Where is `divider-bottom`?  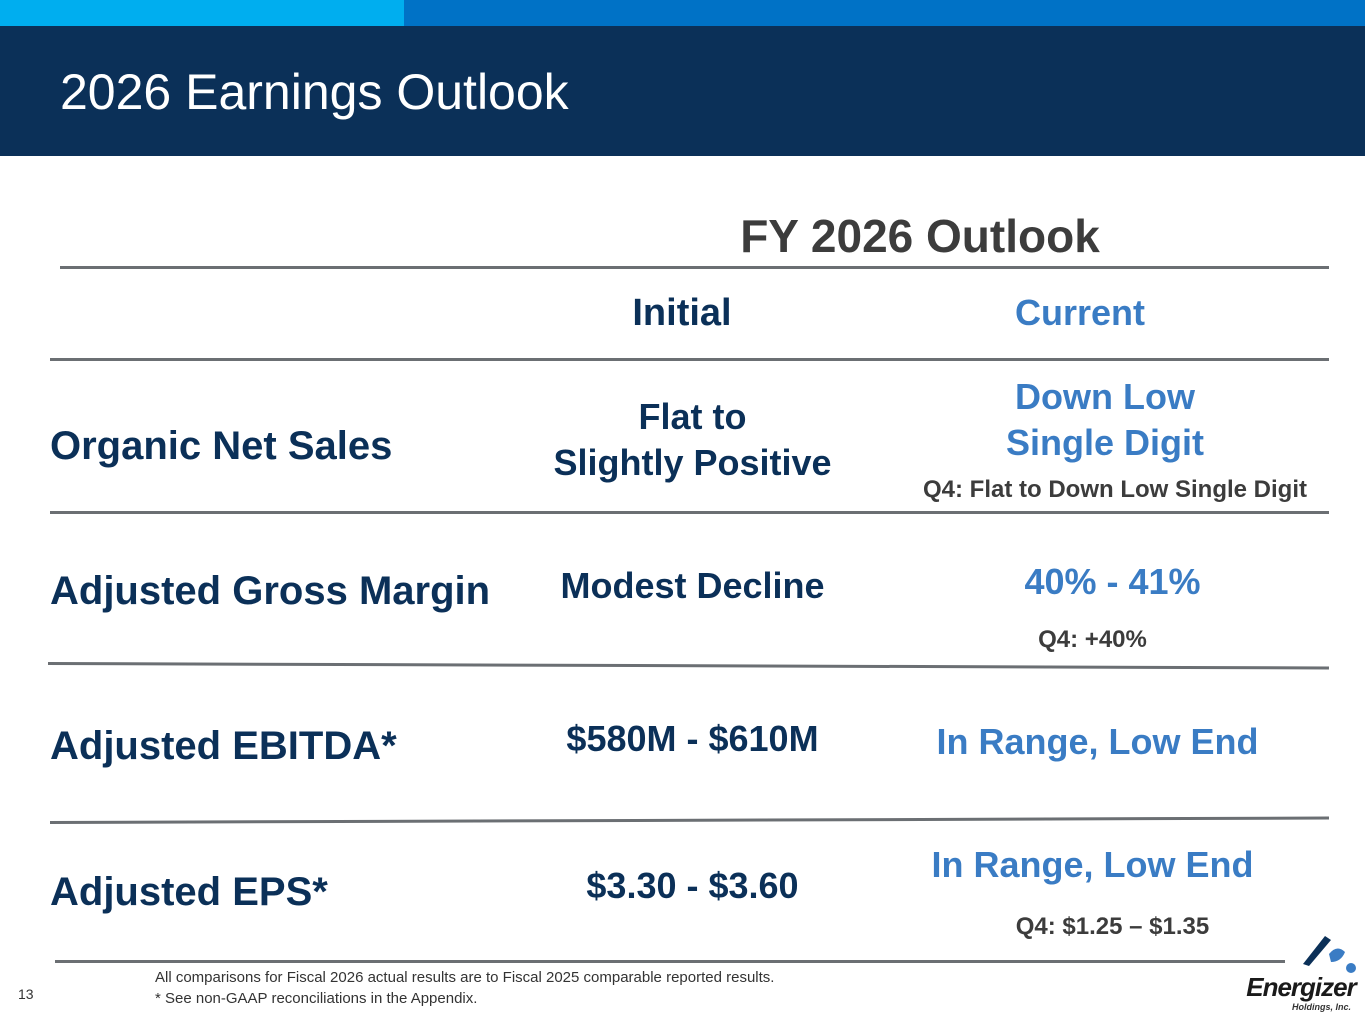
divider-bottom is located at coordinates (670, 961).